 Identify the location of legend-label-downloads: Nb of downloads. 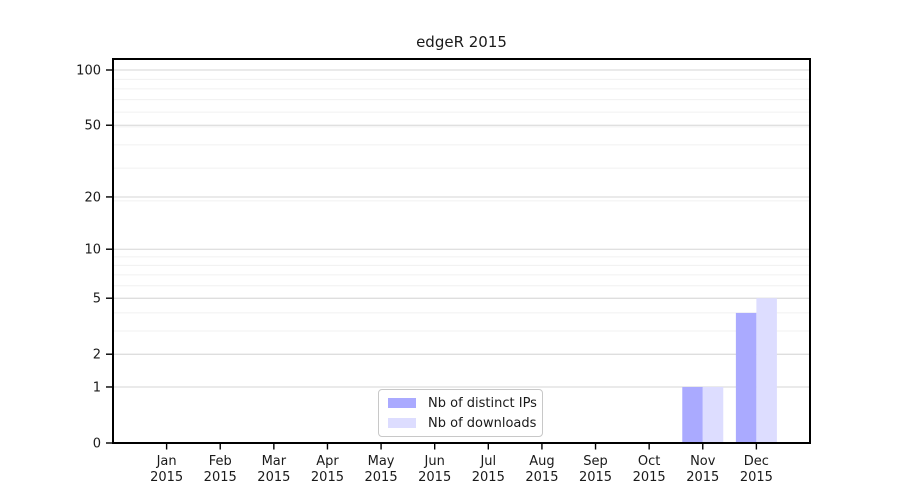
(482, 423).